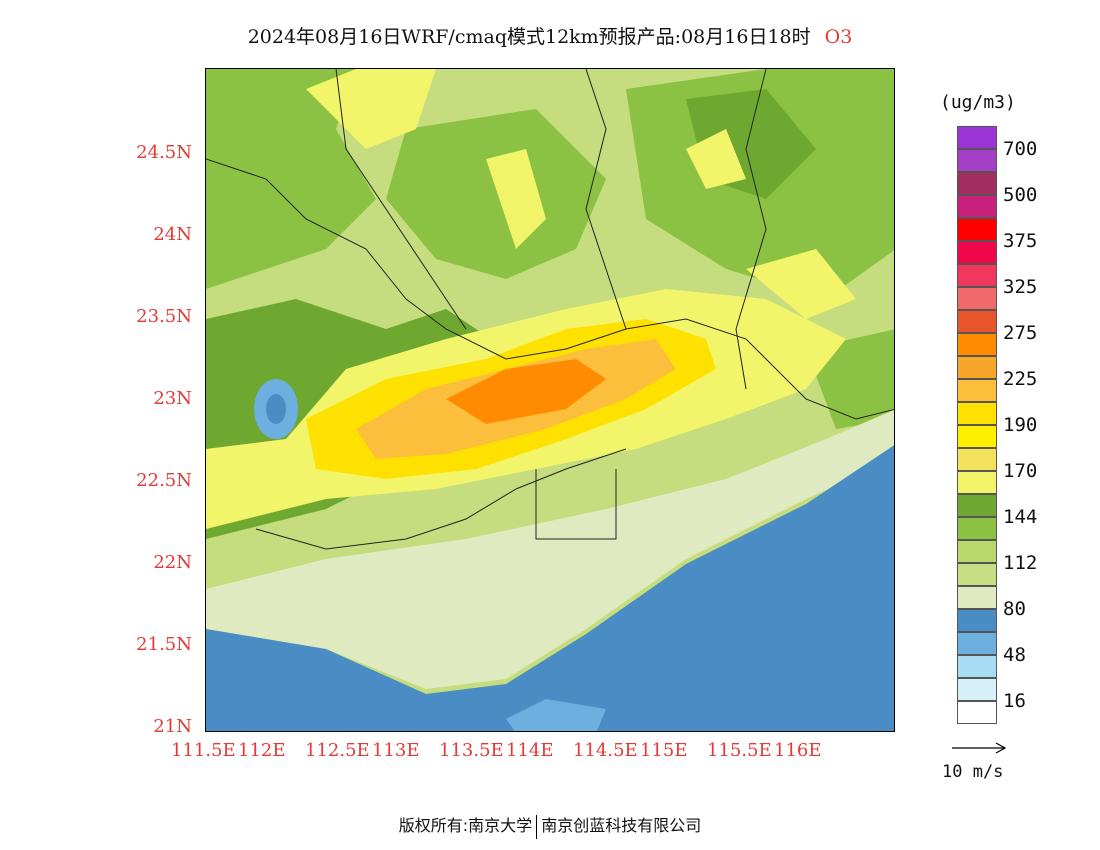  I want to click on colorbar-label: 375, so click(1020, 241).